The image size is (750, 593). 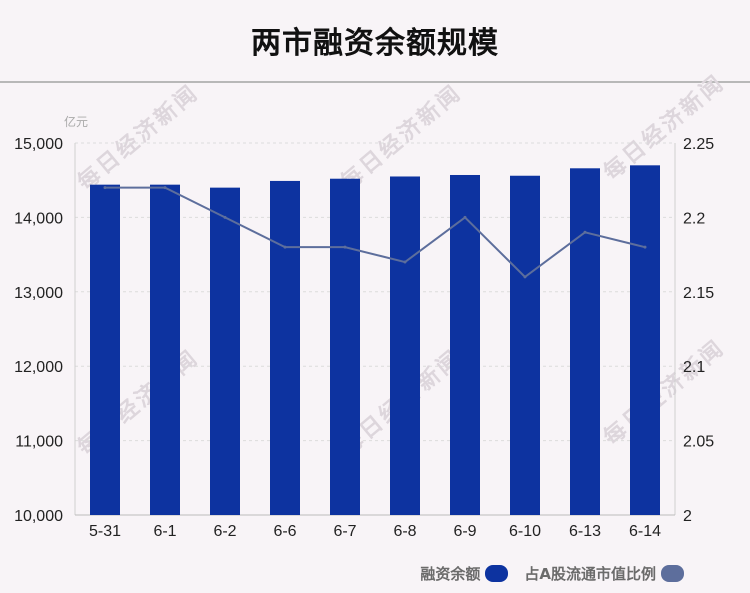 I want to click on y-right-tick-label: 2.2, so click(x=694, y=218).